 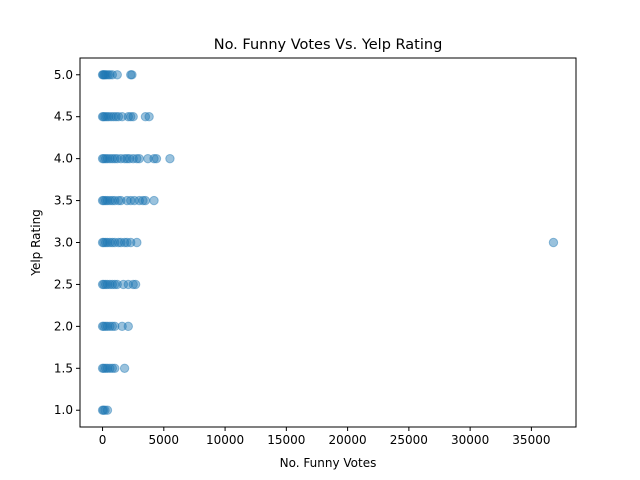 What do you see at coordinates (409, 440) in the screenshot?
I see `x-tick-label: 25000` at bounding box center [409, 440].